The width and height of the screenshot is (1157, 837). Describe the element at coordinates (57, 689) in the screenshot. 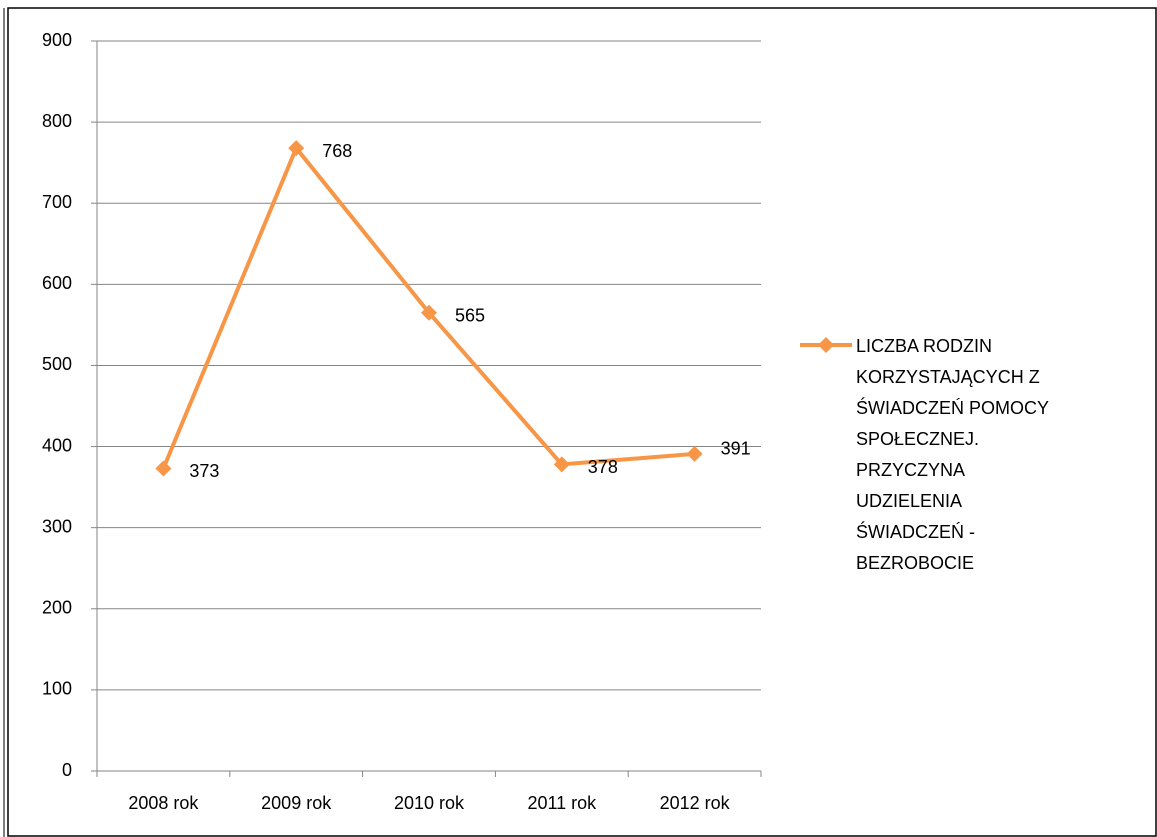

I see `y-tick-label: 100` at that location.